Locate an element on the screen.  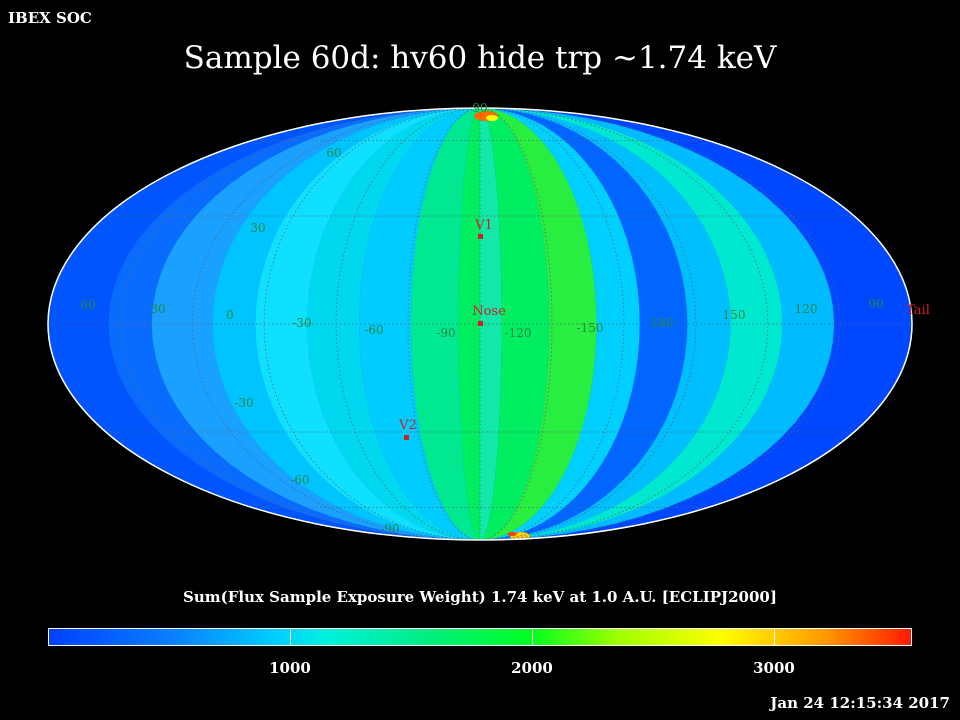
org-label: IBEX SOC is located at coordinates (50, 18).